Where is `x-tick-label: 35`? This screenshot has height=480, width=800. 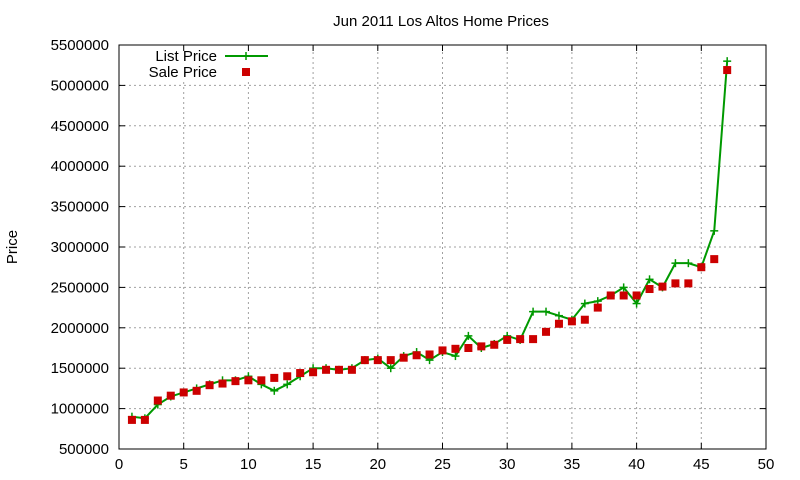
x-tick-label: 35 is located at coordinates (572, 464).